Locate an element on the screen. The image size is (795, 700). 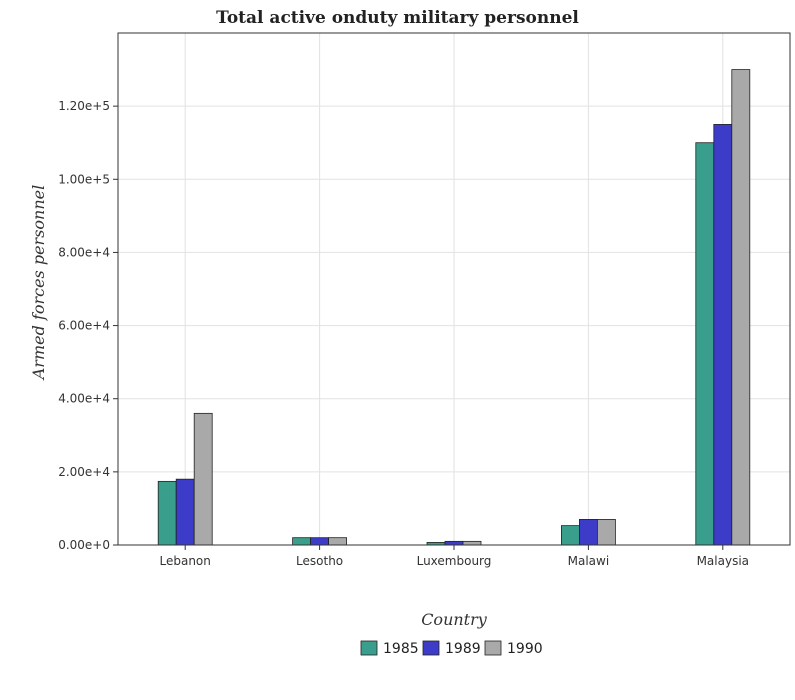
y-axis-label: Armed forces personnel is located at coordinates (38, 283).